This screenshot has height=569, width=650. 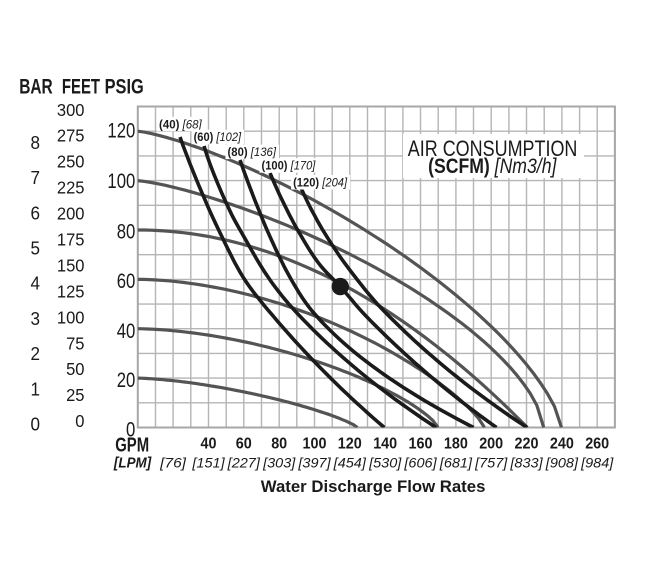 What do you see at coordinates (126, 380) in the screenshot?
I see `svg-text: 20` at bounding box center [126, 380].